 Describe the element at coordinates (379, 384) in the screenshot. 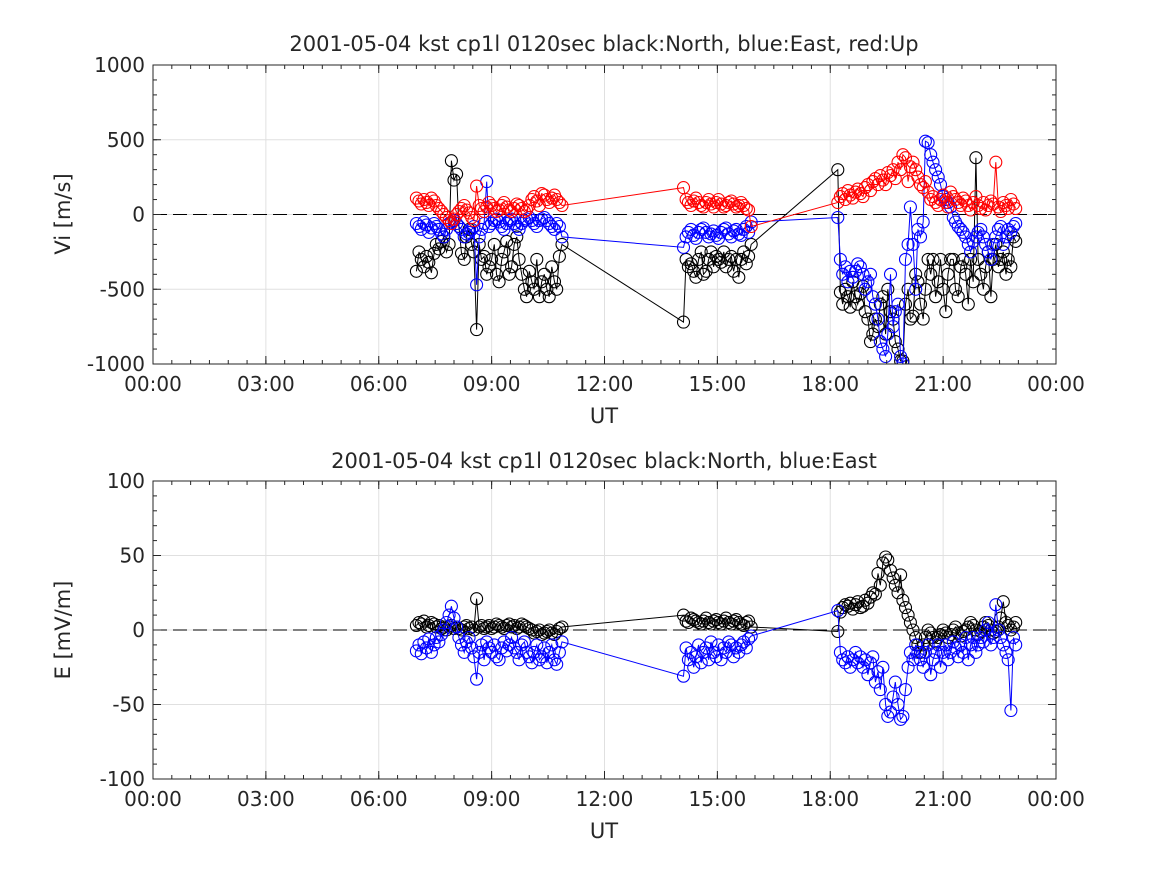

I see `vi-x-tick-label: 06:00` at that location.